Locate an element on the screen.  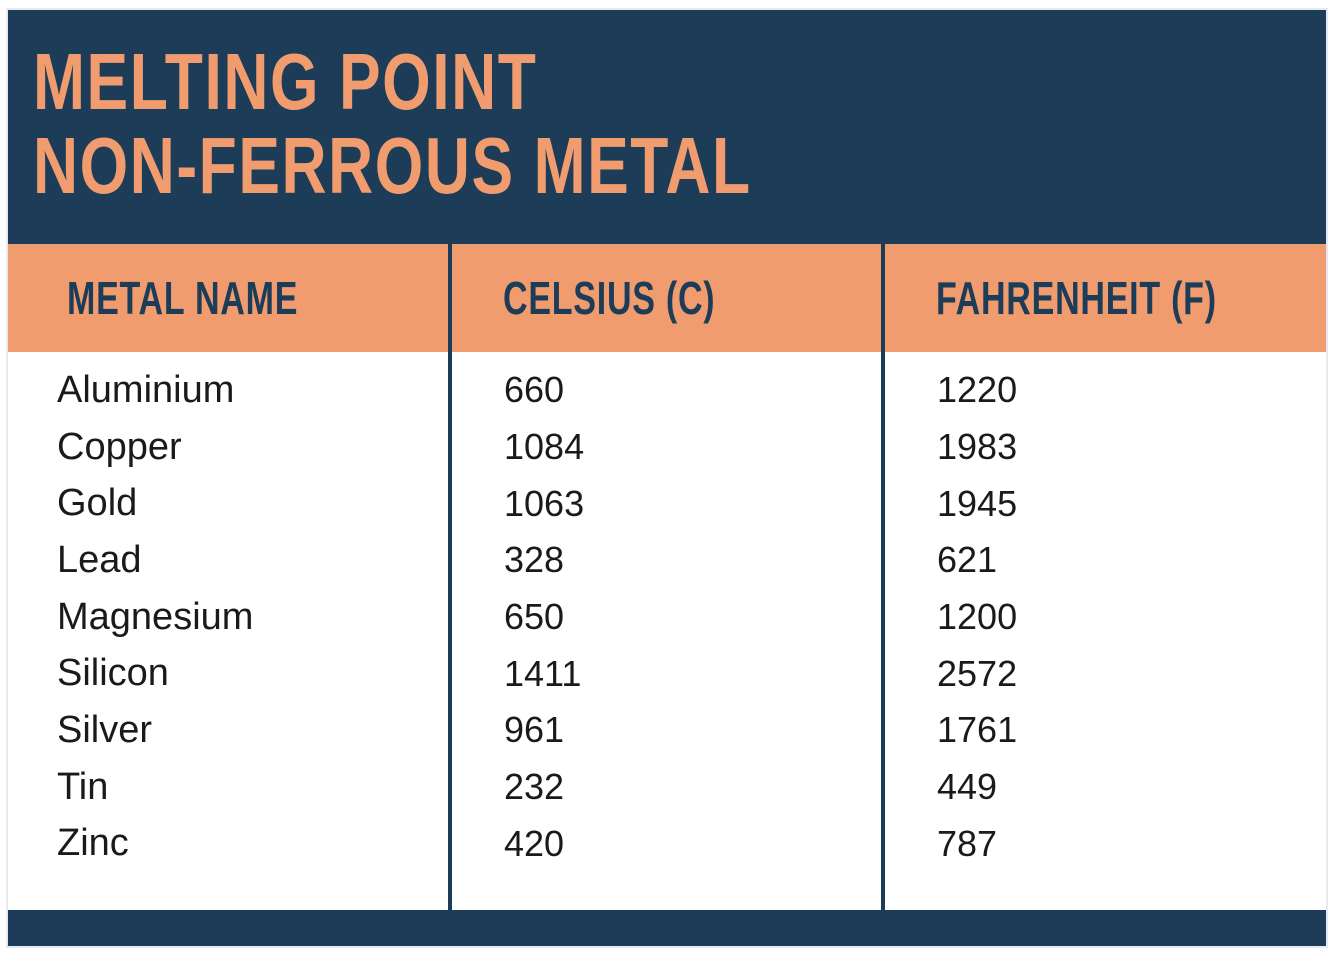
column-header-celsius: CELSIUS (C) is located at coordinates (666, 298).